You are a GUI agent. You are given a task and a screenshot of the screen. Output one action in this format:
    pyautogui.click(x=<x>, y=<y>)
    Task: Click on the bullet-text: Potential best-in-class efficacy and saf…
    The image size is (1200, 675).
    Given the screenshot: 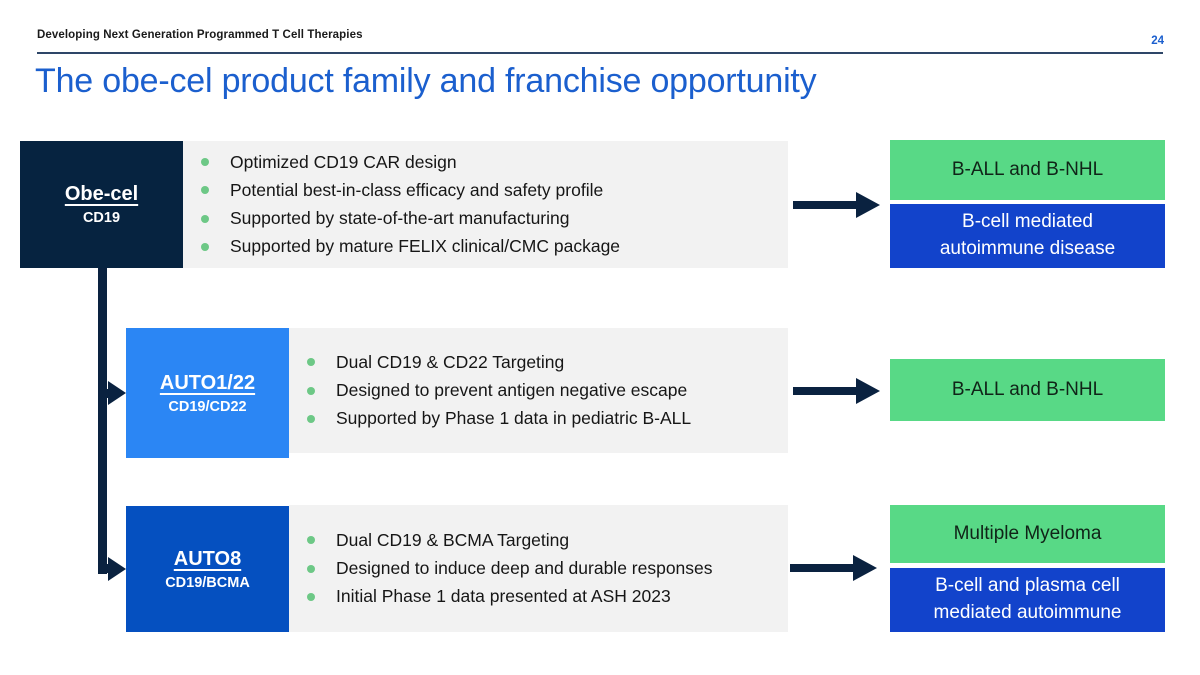 What is the action you would take?
    pyautogui.click(x=417, y=189)
    